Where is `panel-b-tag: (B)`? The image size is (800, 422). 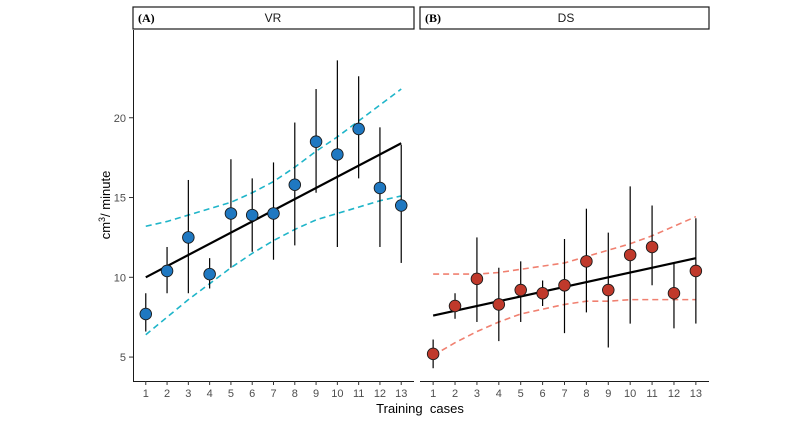 panel-b-tag: (B) is located at coordinates (433, 18).